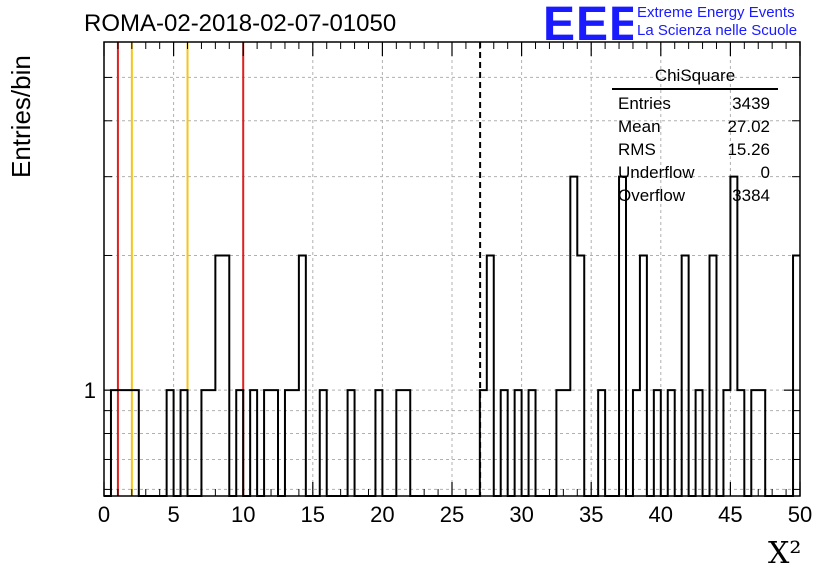  Describe the element at coordinates (104, 514) in the screenshot. I see `x-tick-label: 0` at that location.